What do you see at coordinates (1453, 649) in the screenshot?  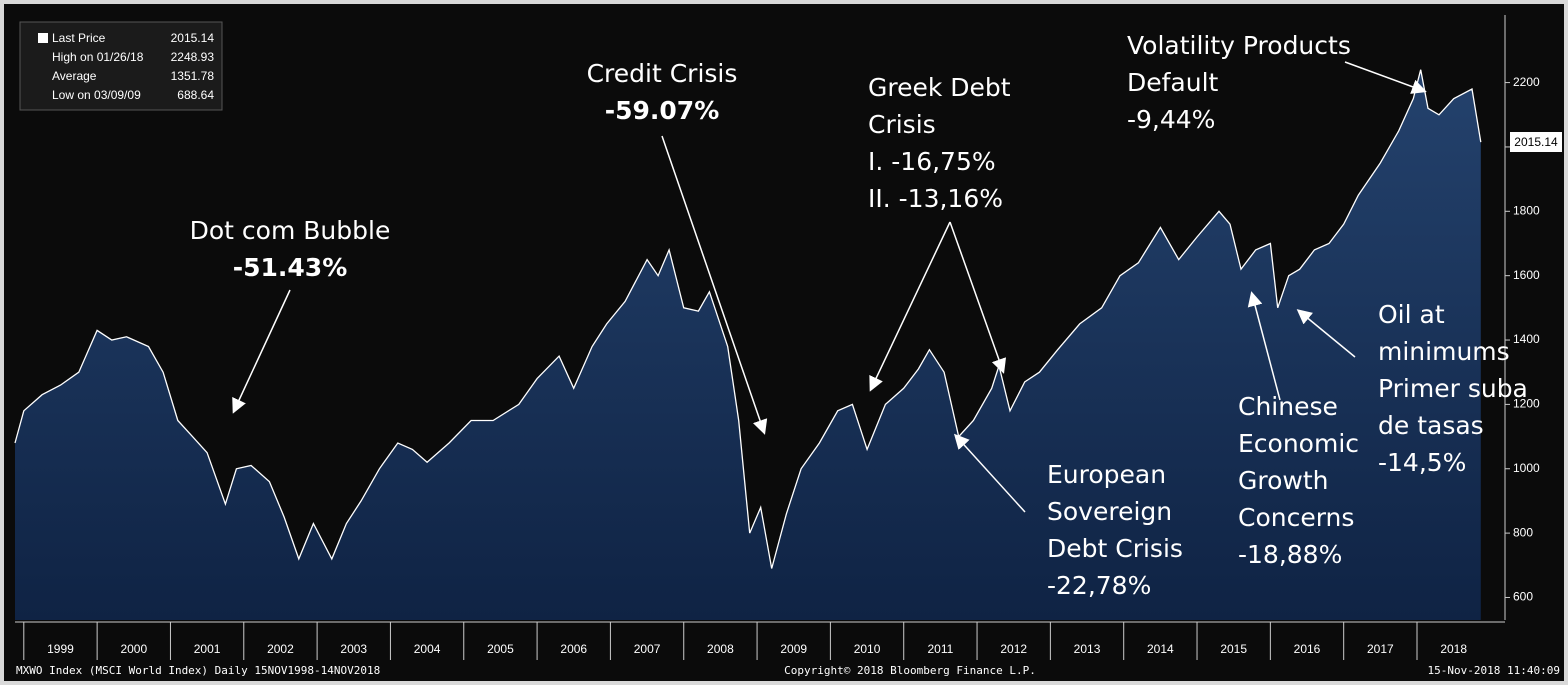 I see `x-tick-label: 2018` at bounding box center [1453, 649].